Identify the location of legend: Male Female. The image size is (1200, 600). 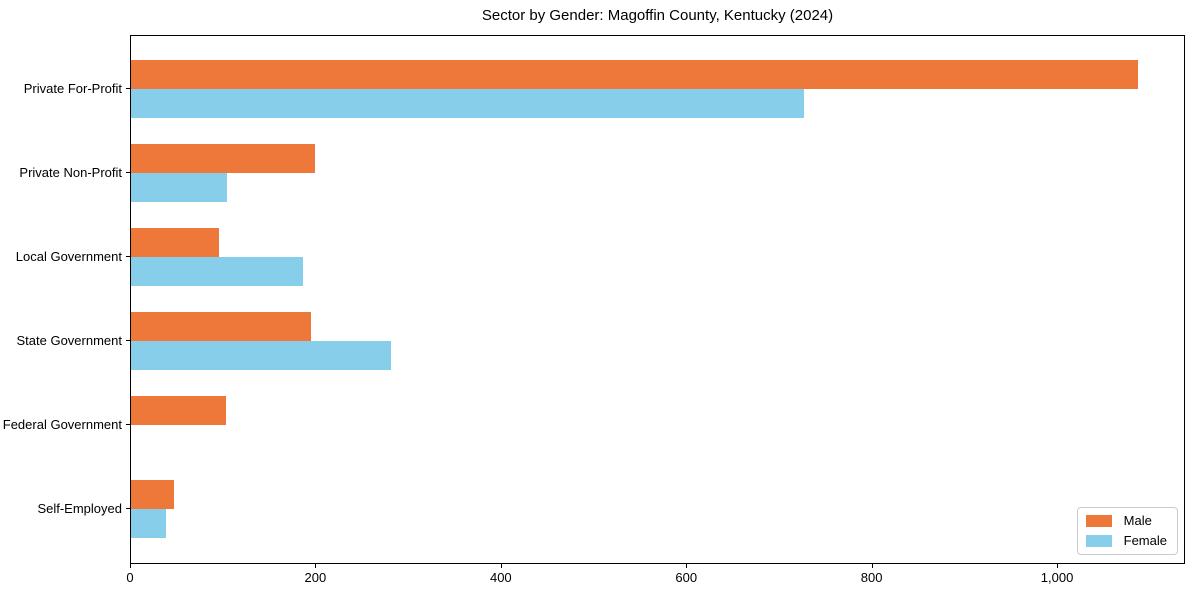
(1127, 531).